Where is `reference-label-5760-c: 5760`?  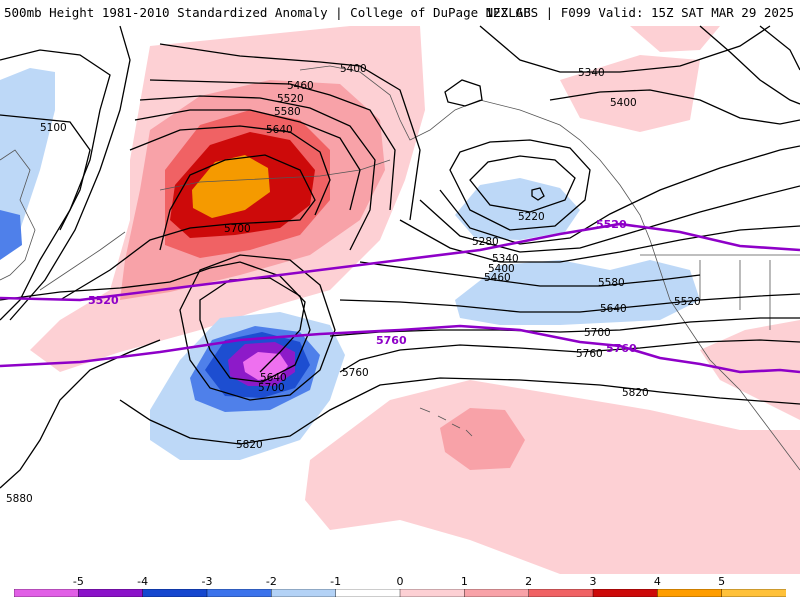 reference-label-5760-c: 5760 is located at coordinates (391, 340).